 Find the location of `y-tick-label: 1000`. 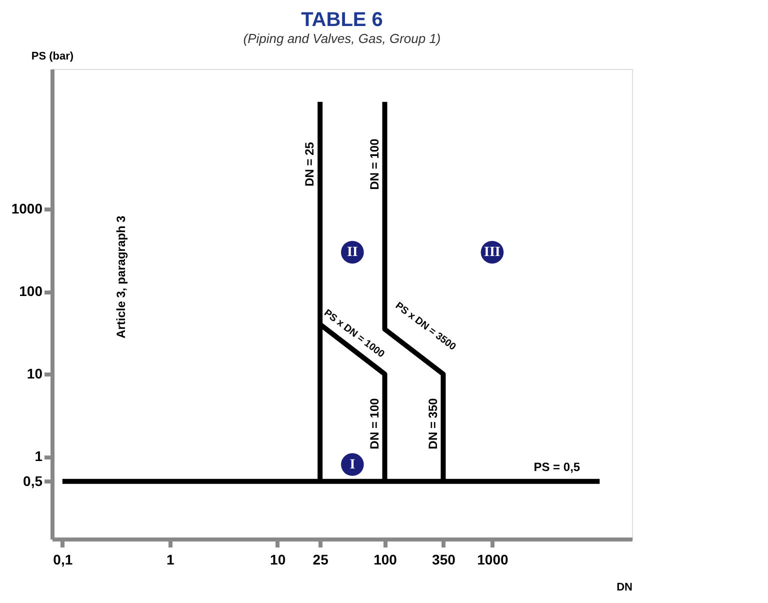

y-tick-label: 1000 is located at coordinates (27, 208).